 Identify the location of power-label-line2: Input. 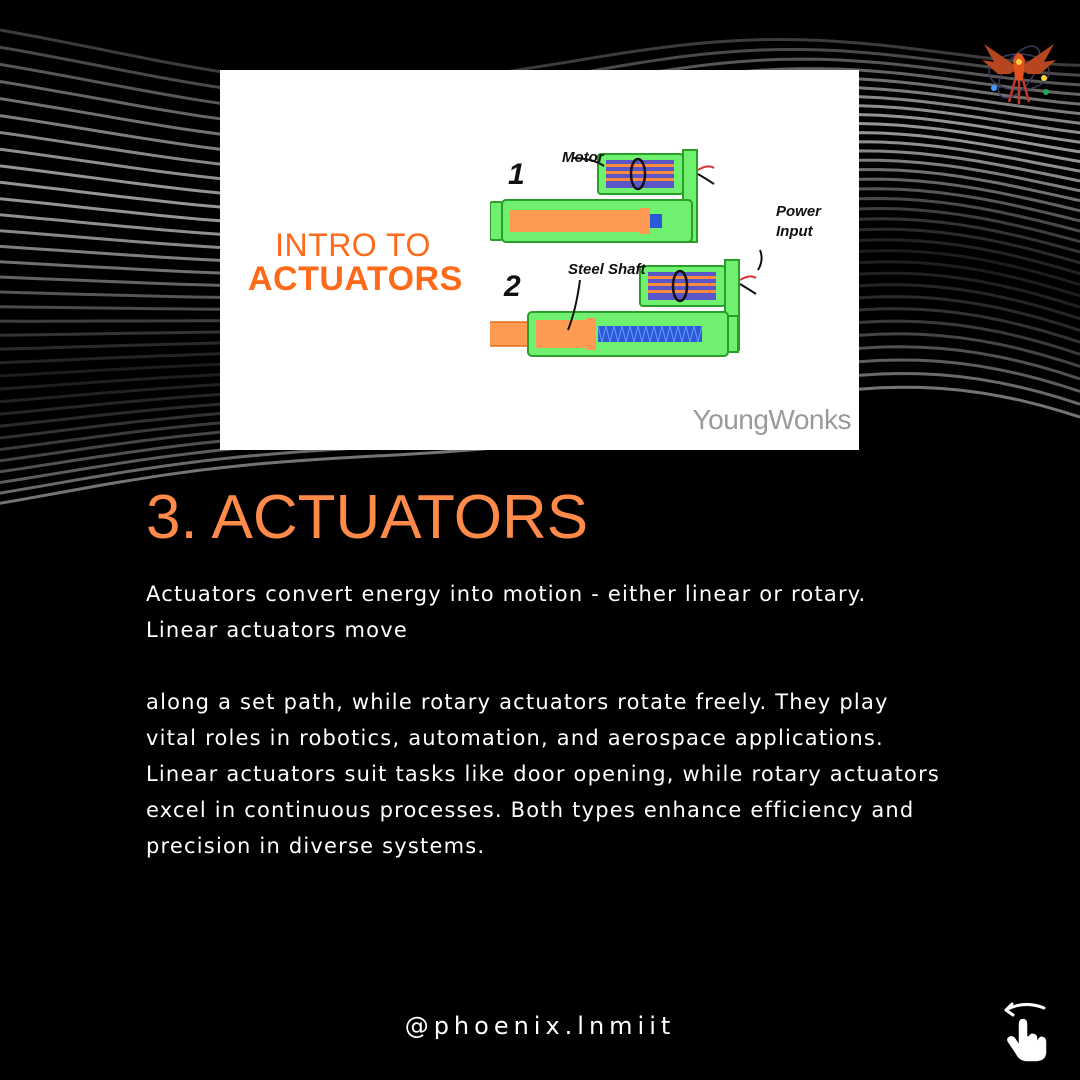
(794, 231).